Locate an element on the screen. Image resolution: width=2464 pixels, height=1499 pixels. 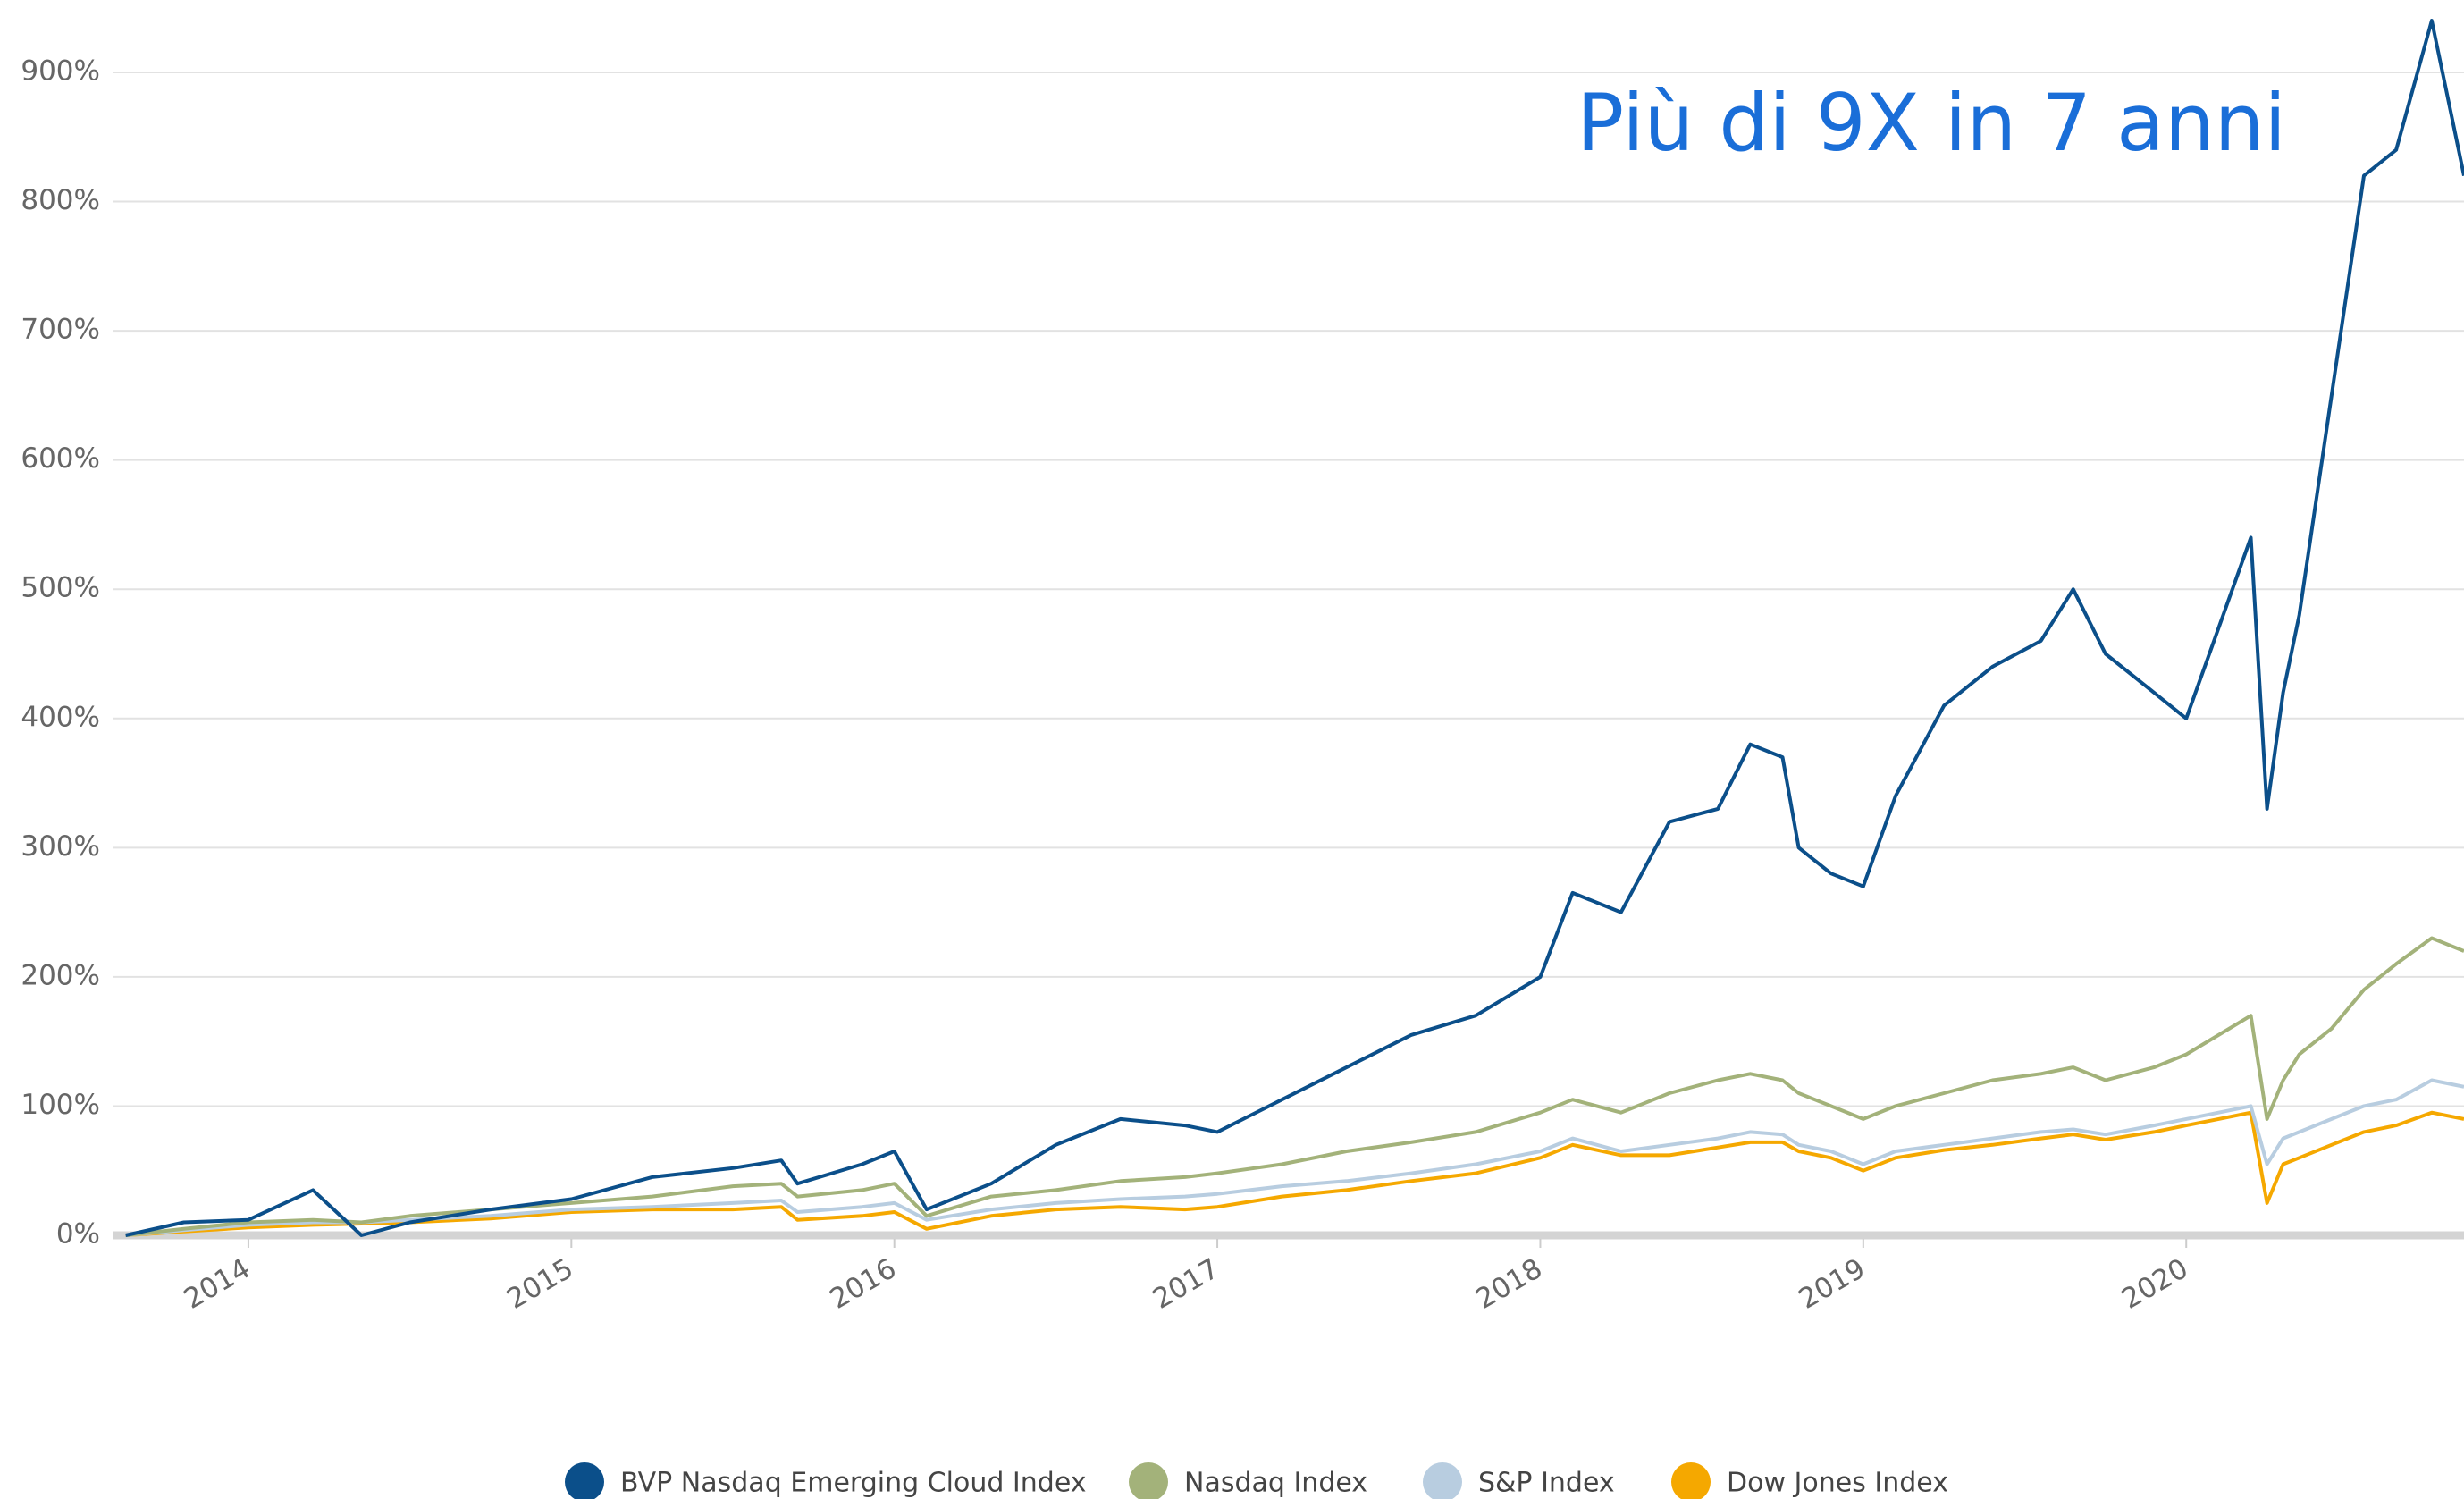
y-tick-label: 500% is located at coordinates (60, 588).